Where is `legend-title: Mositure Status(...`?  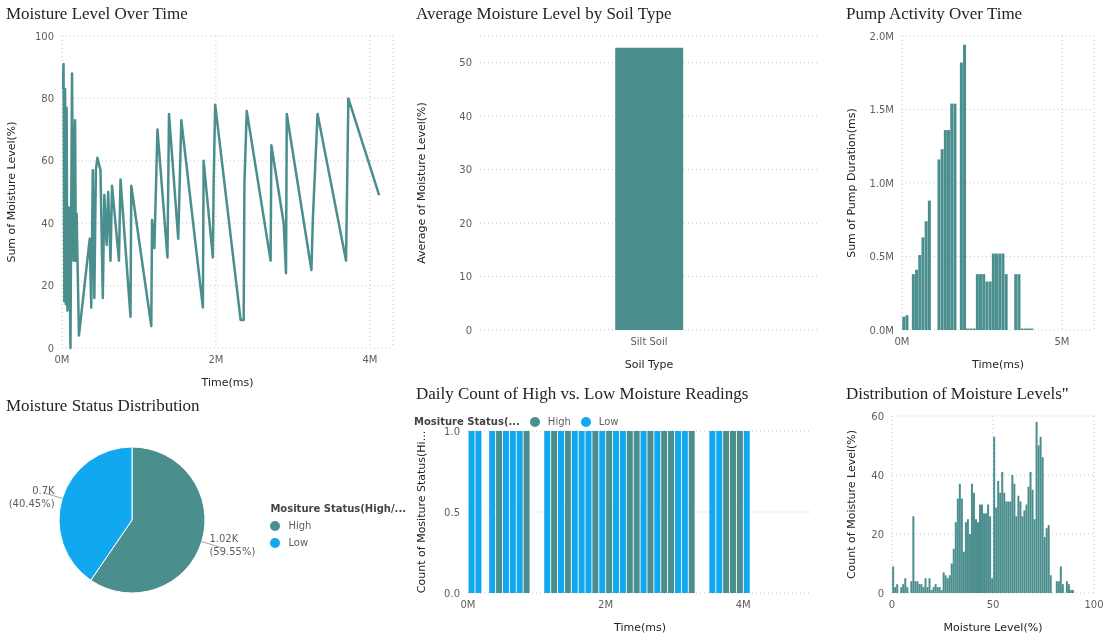 legend-title: Mositure Status(... is located at coordinates (467, 421).